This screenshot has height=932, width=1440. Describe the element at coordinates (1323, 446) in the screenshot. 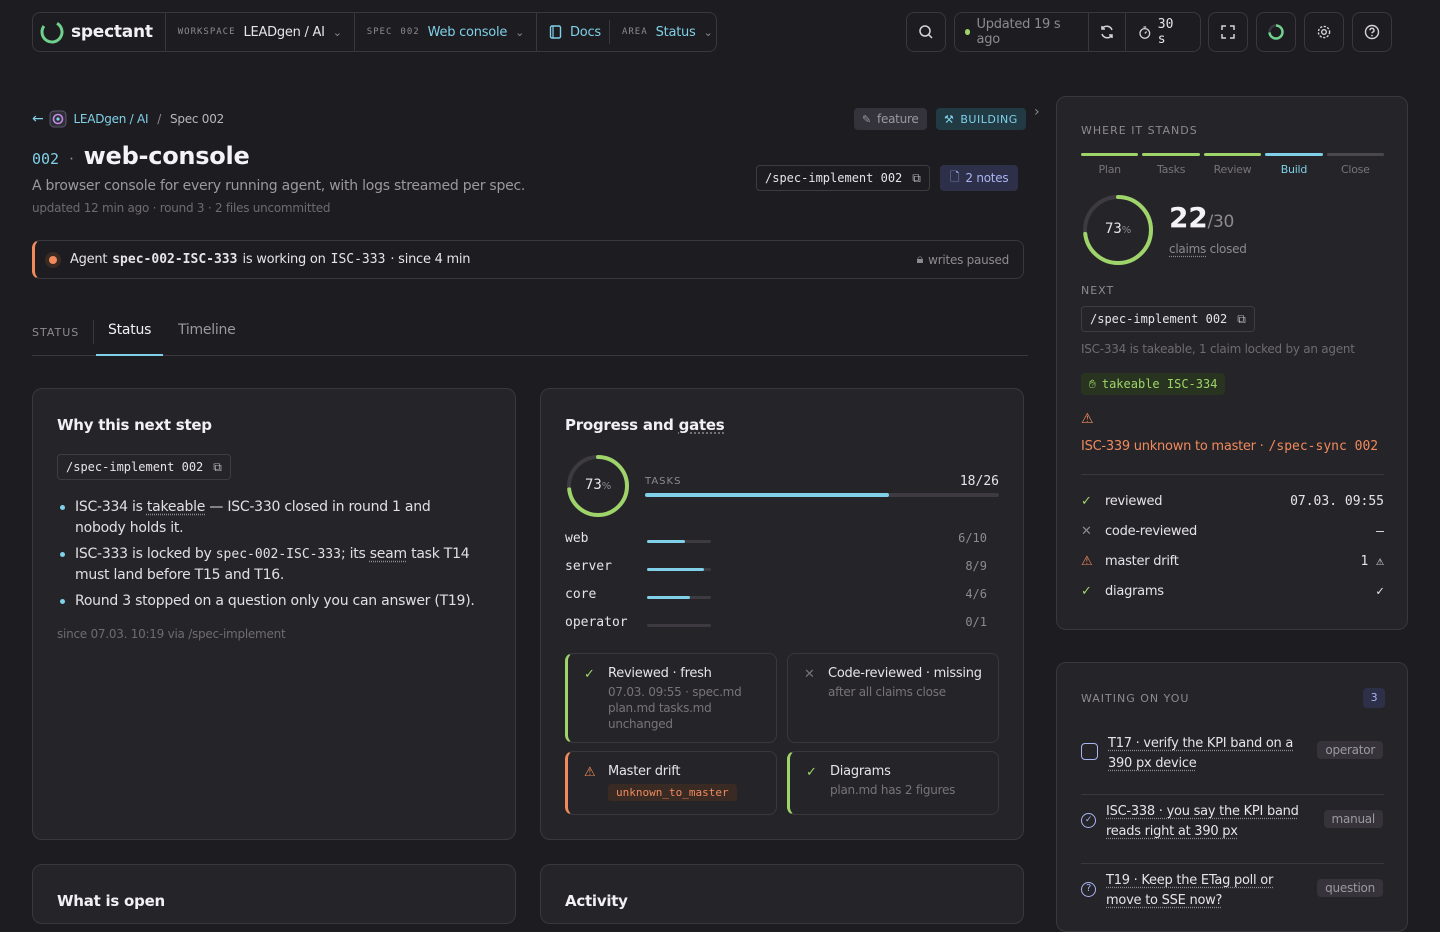

I see `sync-command: /spec-sync 002` at that location.